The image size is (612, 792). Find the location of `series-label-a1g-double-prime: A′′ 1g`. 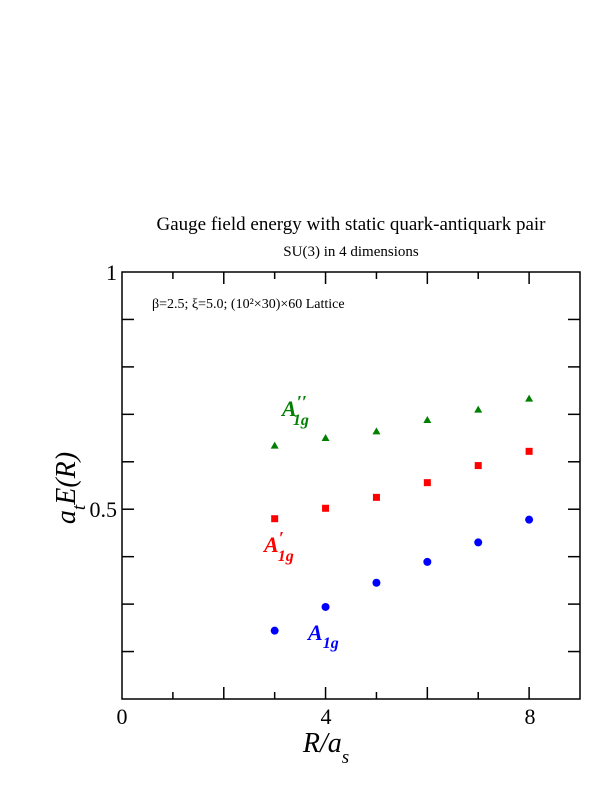

series-label-a1g-double-prime: A′′ 1g is located at coordinates (294, 410).